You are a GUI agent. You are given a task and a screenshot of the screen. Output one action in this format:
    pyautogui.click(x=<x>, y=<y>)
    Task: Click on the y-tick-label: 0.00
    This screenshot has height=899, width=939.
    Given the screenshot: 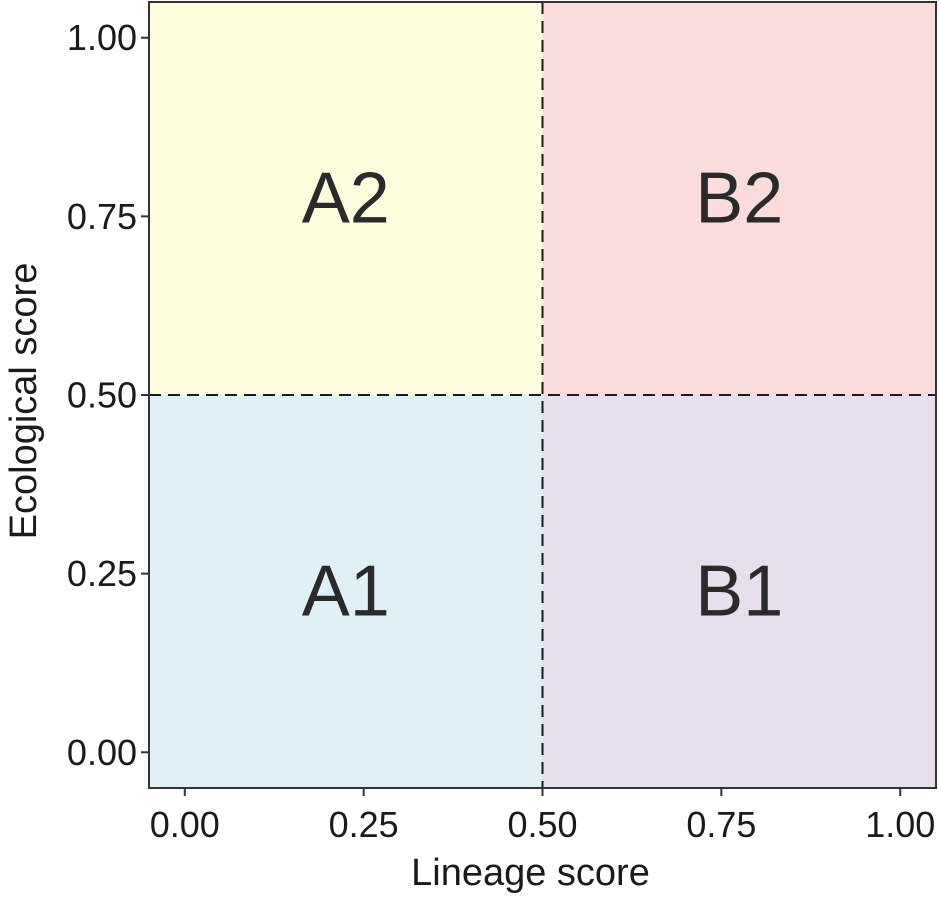 What is the action you would take?
    pyautogui.click(x=102, y=752)
    